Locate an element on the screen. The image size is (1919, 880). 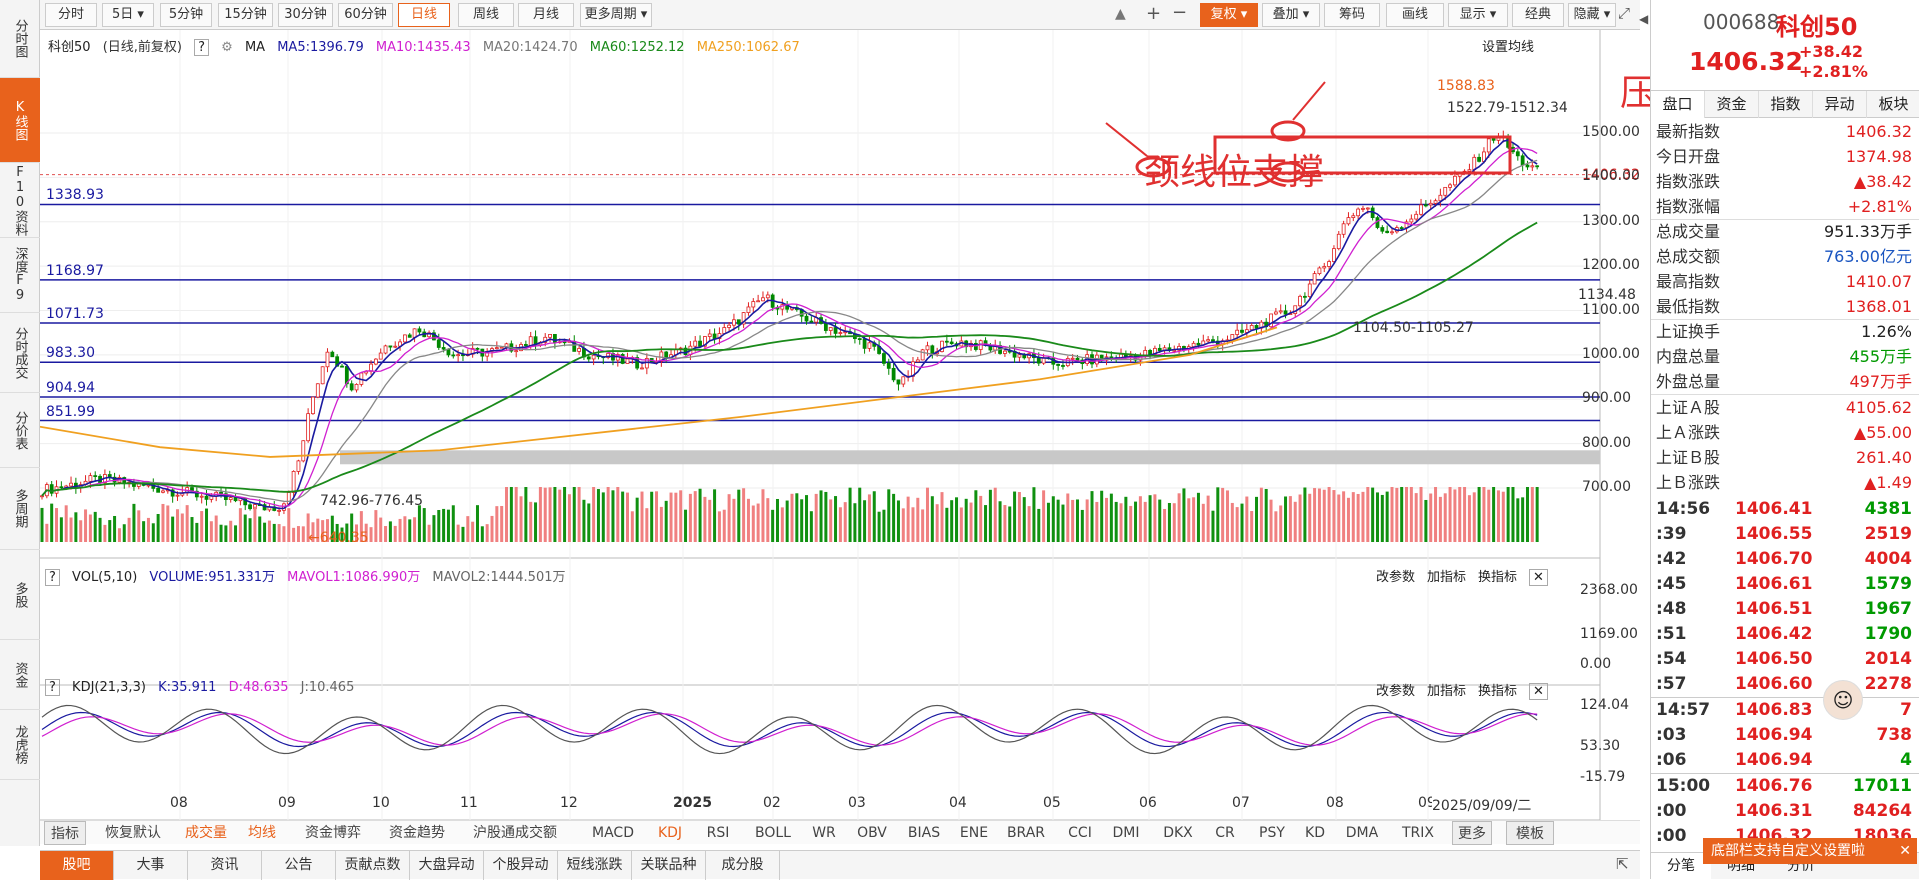
sidebar-tab-7: 多股 is located at coordinates (20, 595).